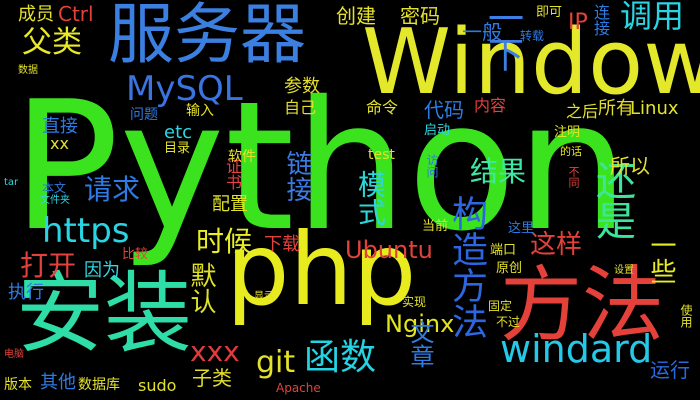  What do you see at coordinates (571, 151) in the screenshot?
I see `cloud-word: 的话` at bounding box center [571, 151].